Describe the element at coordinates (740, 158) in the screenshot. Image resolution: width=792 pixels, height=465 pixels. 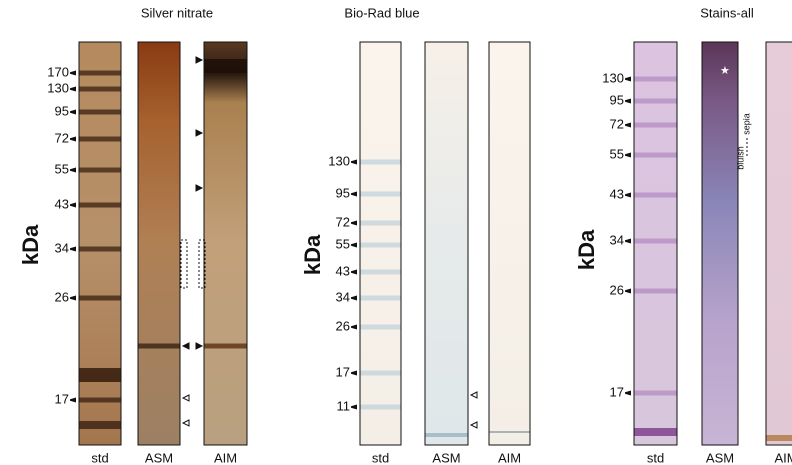
I see `annotation: bluish` at that location.